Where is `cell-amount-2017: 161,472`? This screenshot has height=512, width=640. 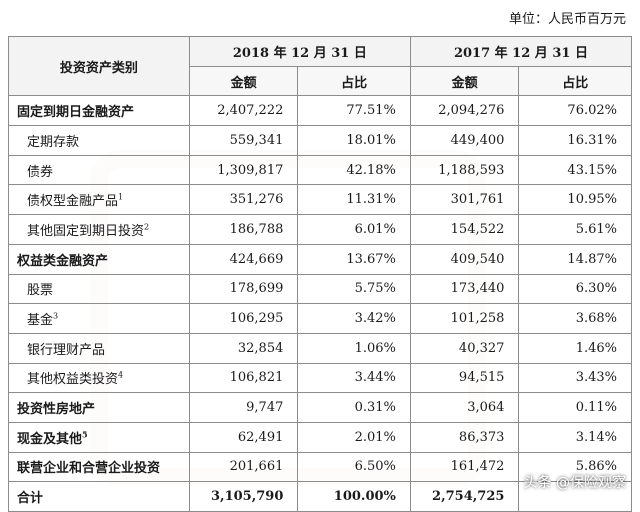 cell-amount-2017: 161,472 is located at coordinates (464, 467).